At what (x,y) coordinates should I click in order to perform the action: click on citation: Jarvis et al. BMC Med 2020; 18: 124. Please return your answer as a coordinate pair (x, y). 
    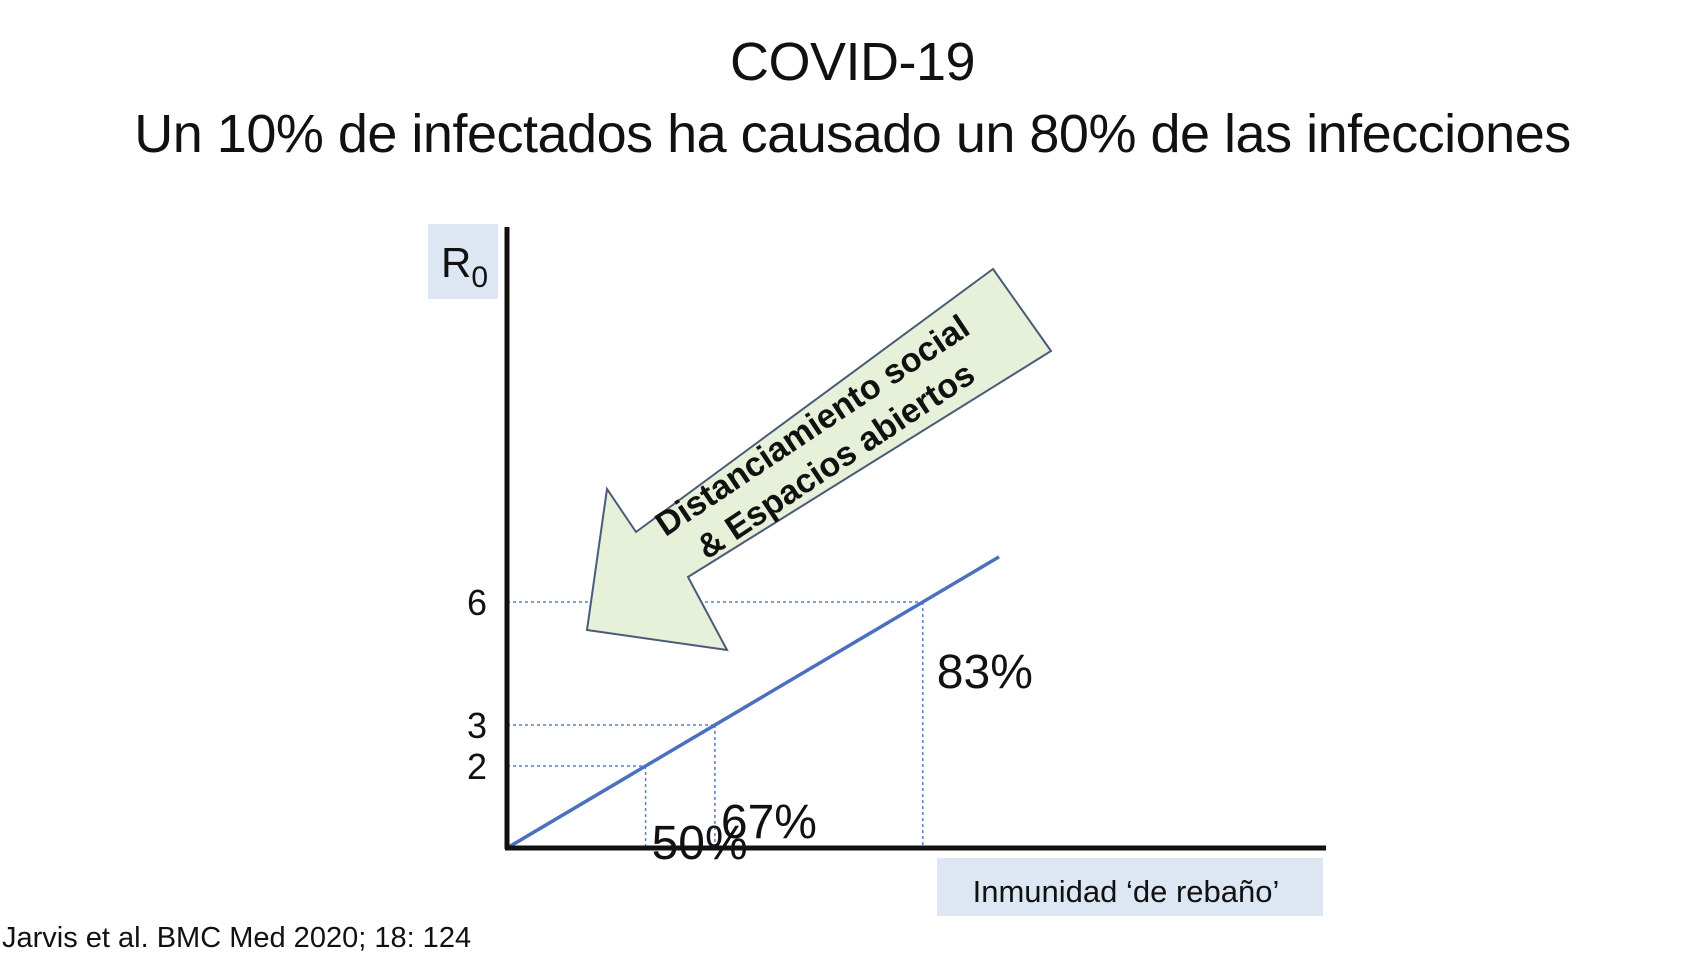
    Looking at the image, I should click on (237, 938).